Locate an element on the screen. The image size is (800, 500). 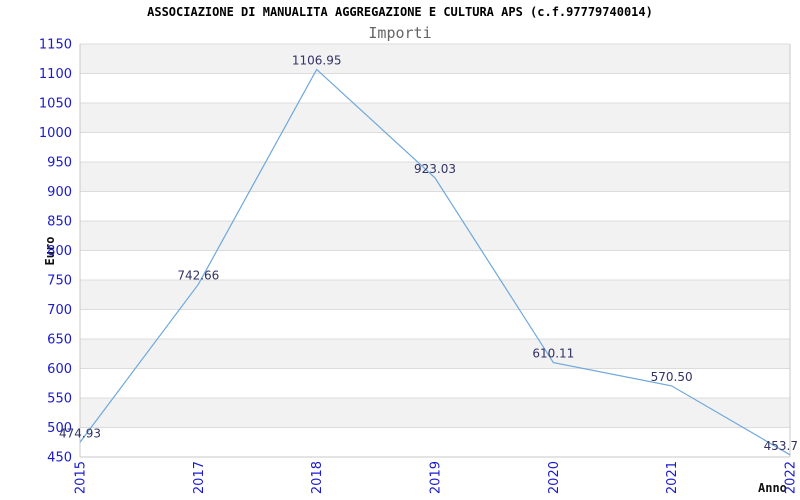
y-tick-label: 750 is located at coordinates (59, 281).